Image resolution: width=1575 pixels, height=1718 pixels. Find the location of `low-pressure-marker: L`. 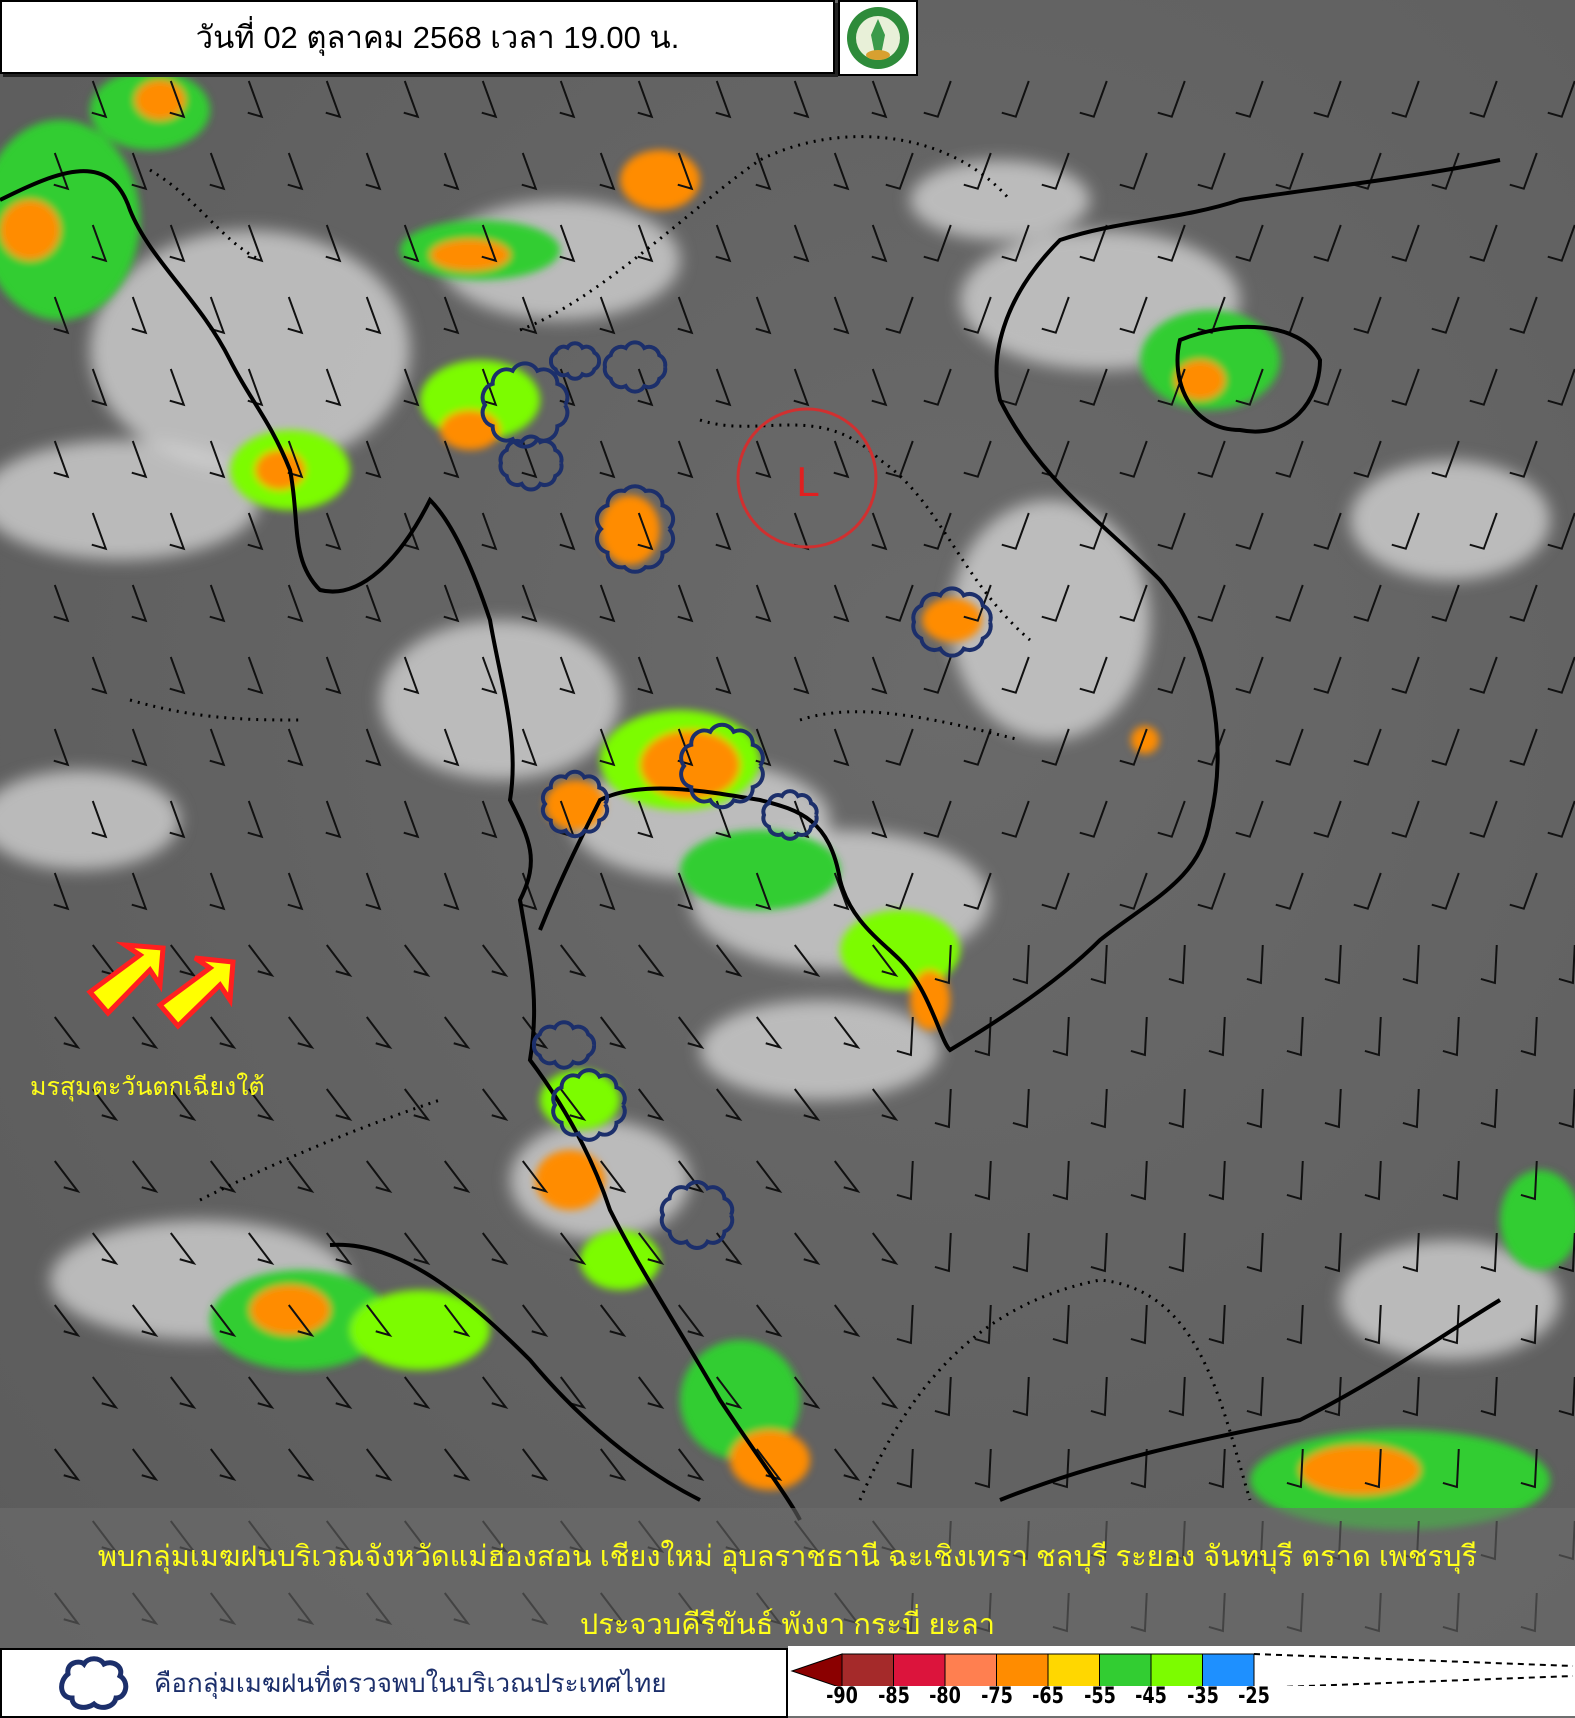

low-pressure-marker: L is located at coordinates (807, 478).